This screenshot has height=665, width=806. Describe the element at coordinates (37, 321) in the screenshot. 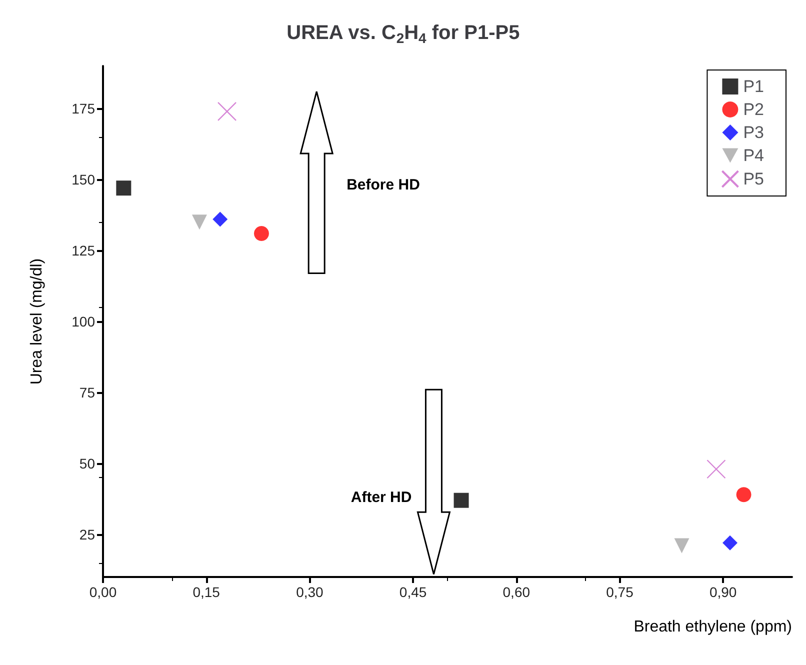

I see `y-axis-title: Urea level (mg/dl)` at that location.